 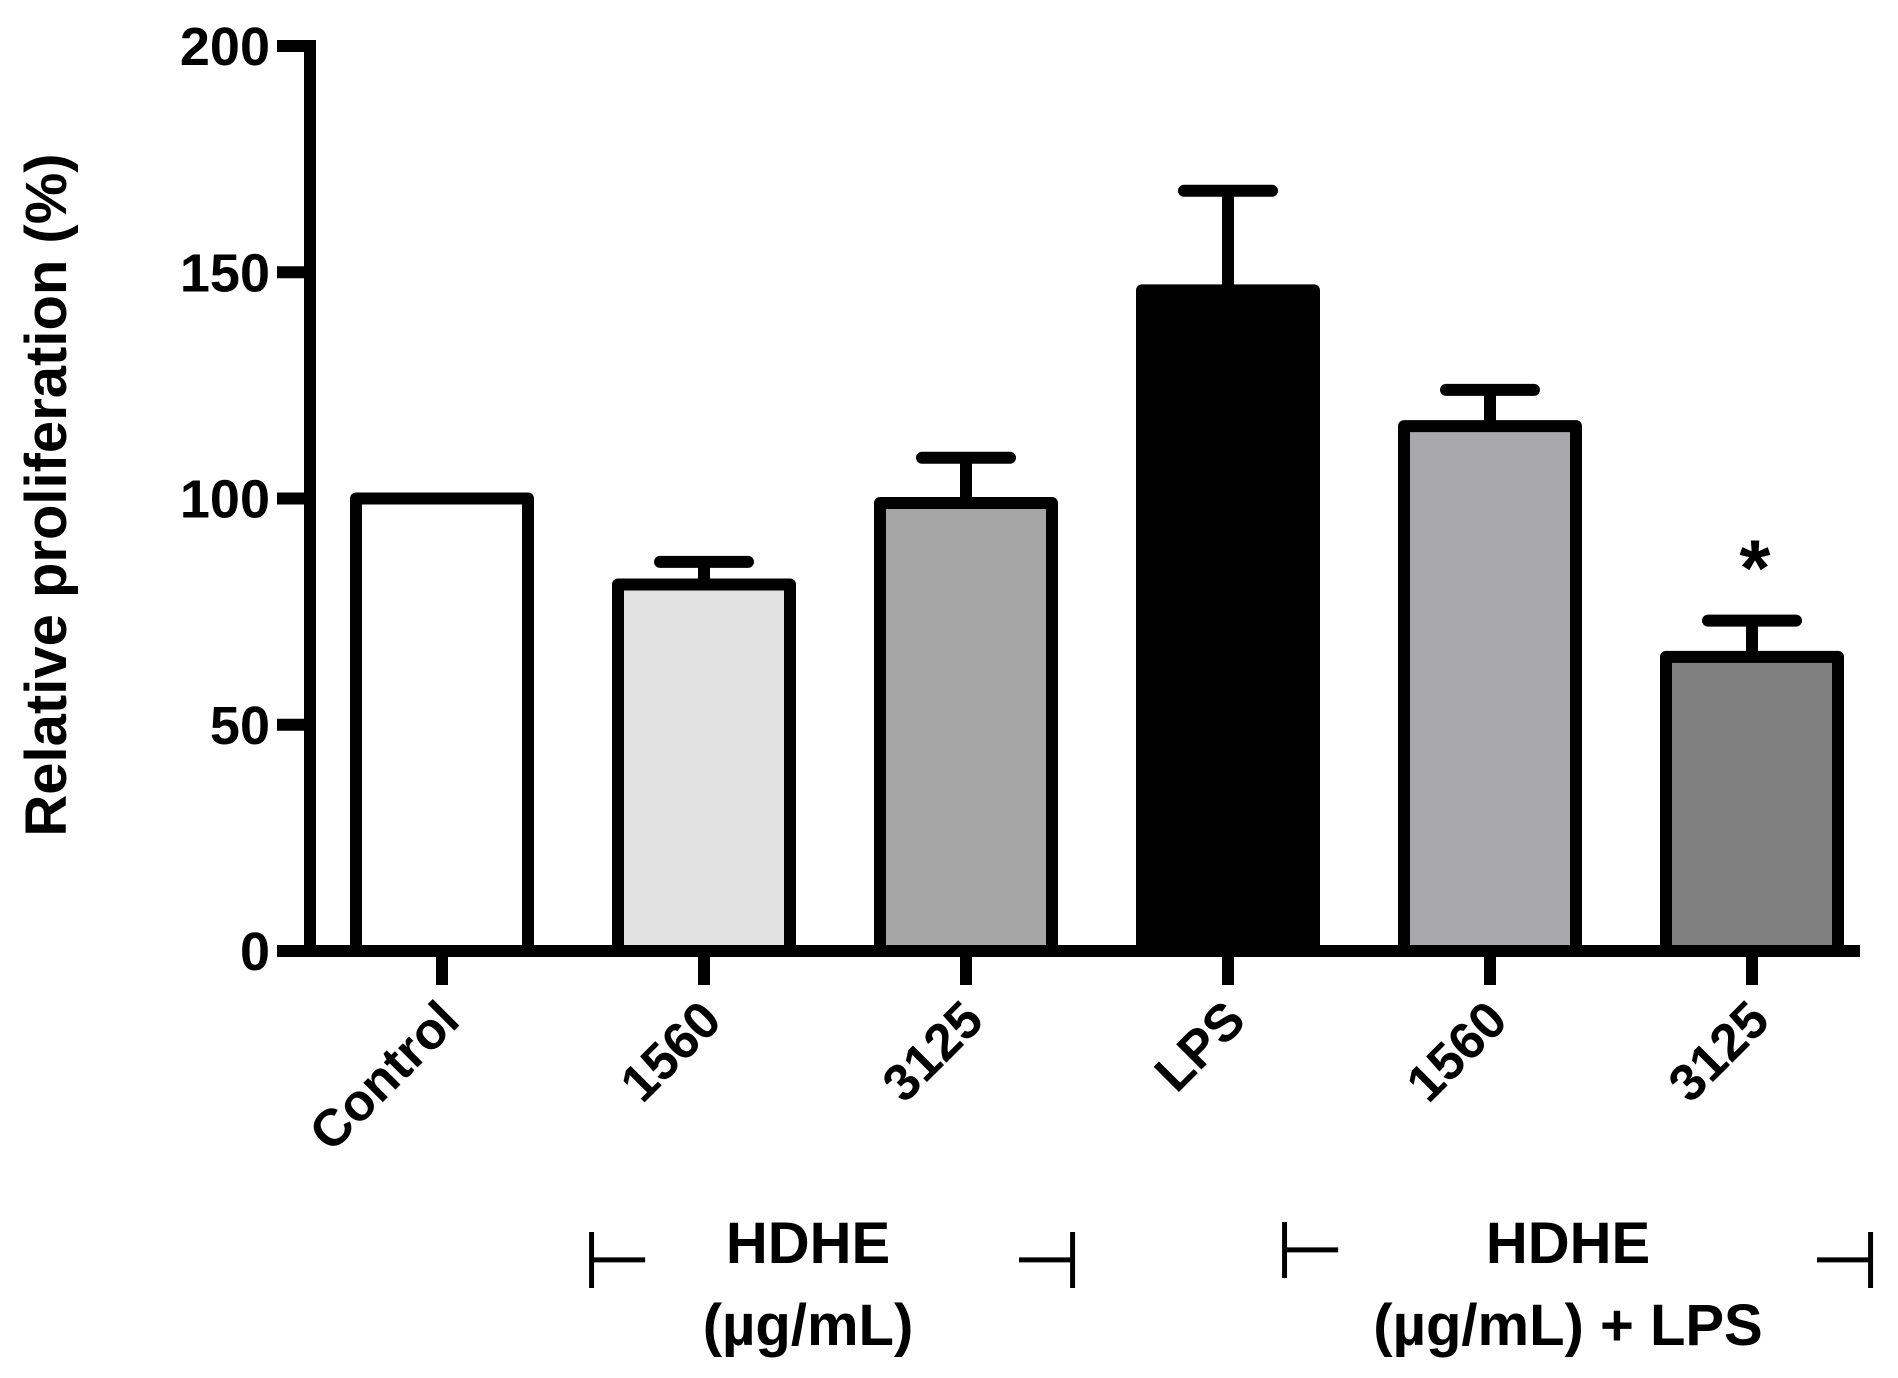 I want to click on group-1-label-line1: HDHE, so click(x=808, y=1243).